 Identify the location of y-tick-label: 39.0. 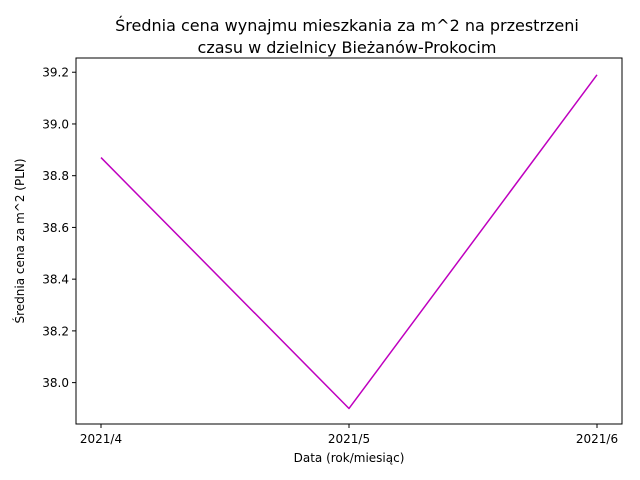
(55, 124).